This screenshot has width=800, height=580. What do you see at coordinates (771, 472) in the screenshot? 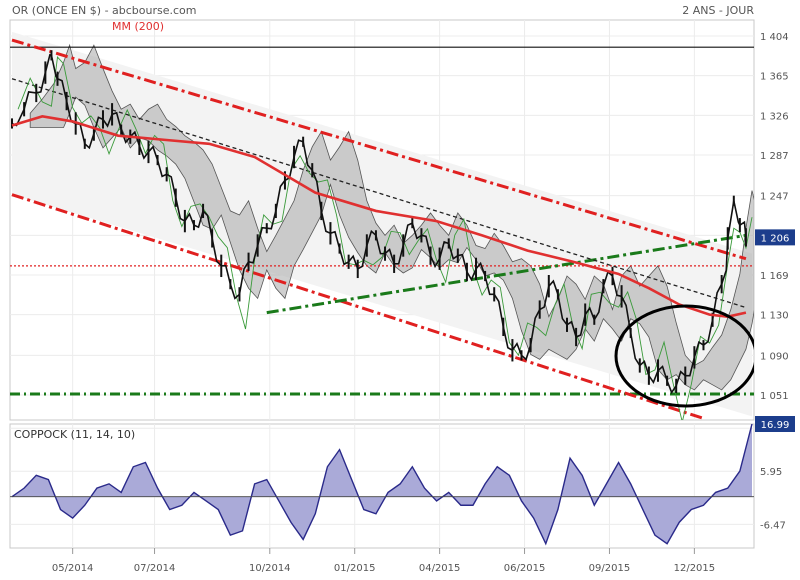
I see `coppock-tick-label: 5.95` at bounding box center [771, 472].